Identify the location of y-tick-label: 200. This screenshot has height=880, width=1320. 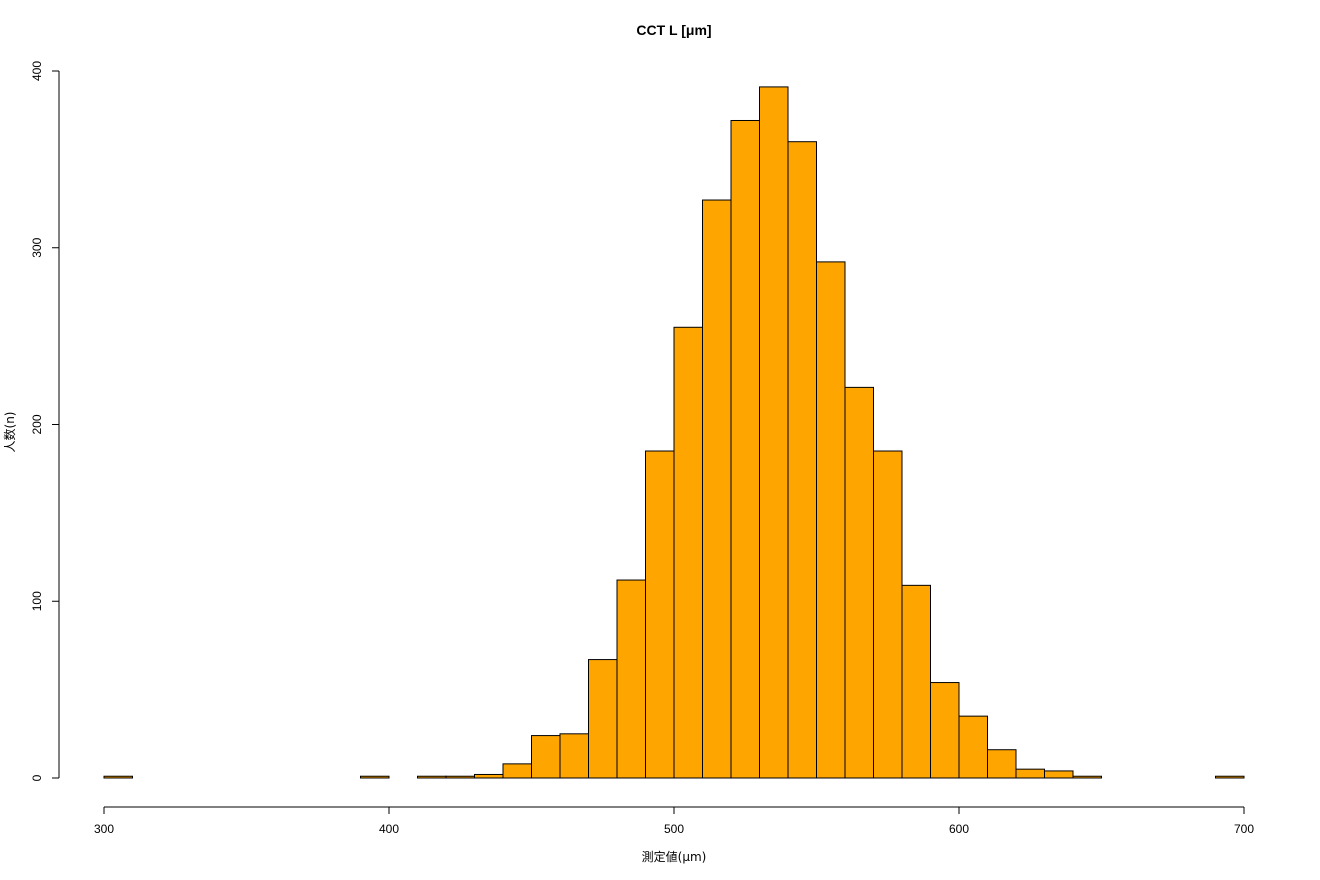
(37, 424).